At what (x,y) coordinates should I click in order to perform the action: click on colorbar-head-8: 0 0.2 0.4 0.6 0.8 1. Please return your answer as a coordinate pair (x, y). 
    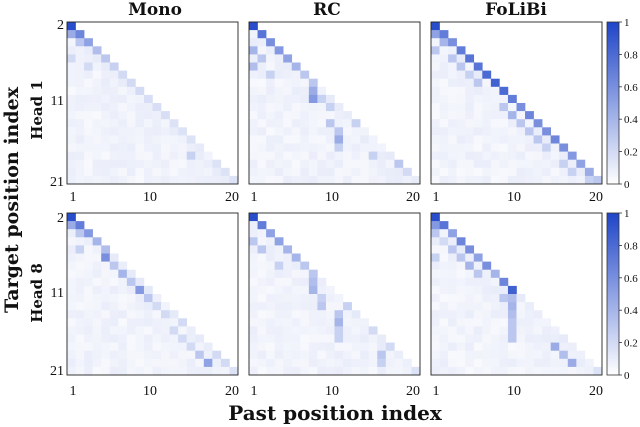
    Looking at the image, I should click on (622, 295).